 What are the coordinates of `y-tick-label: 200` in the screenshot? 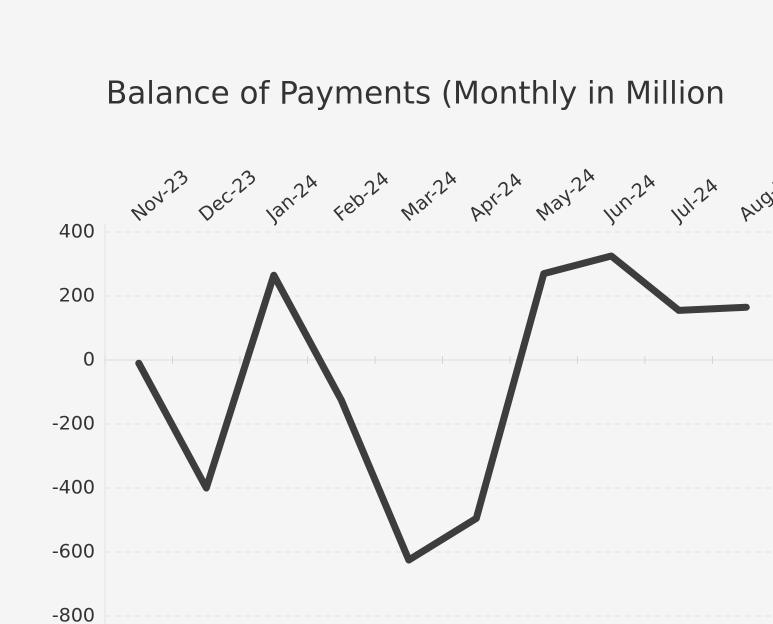 It's located at (77, 296).